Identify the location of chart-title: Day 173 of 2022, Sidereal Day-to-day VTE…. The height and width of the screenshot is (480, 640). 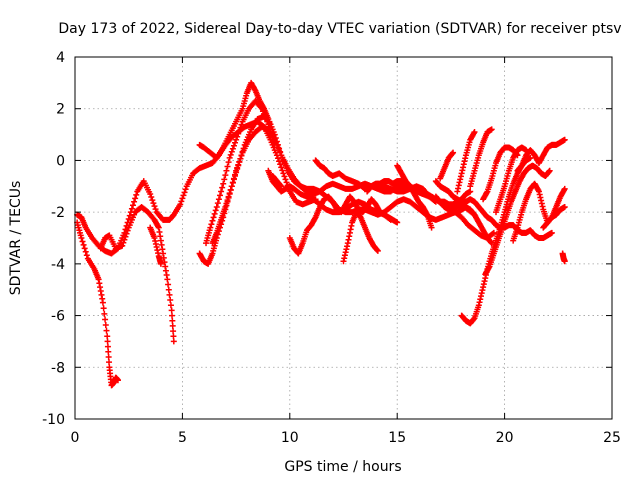
(339, 29).